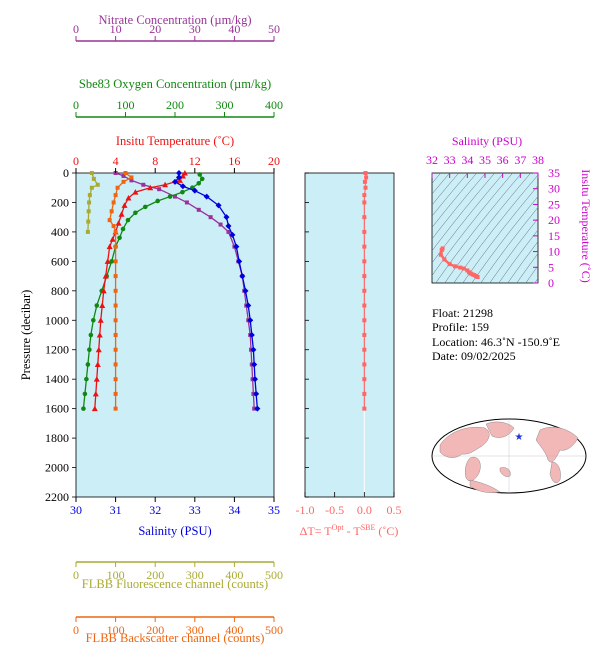 This screenshot has width=609, height=663. What do you see at coordinates (554, 173) in the screenshot?
I see `ts-y-tick-label: 35` at bounding box center [554, 173].